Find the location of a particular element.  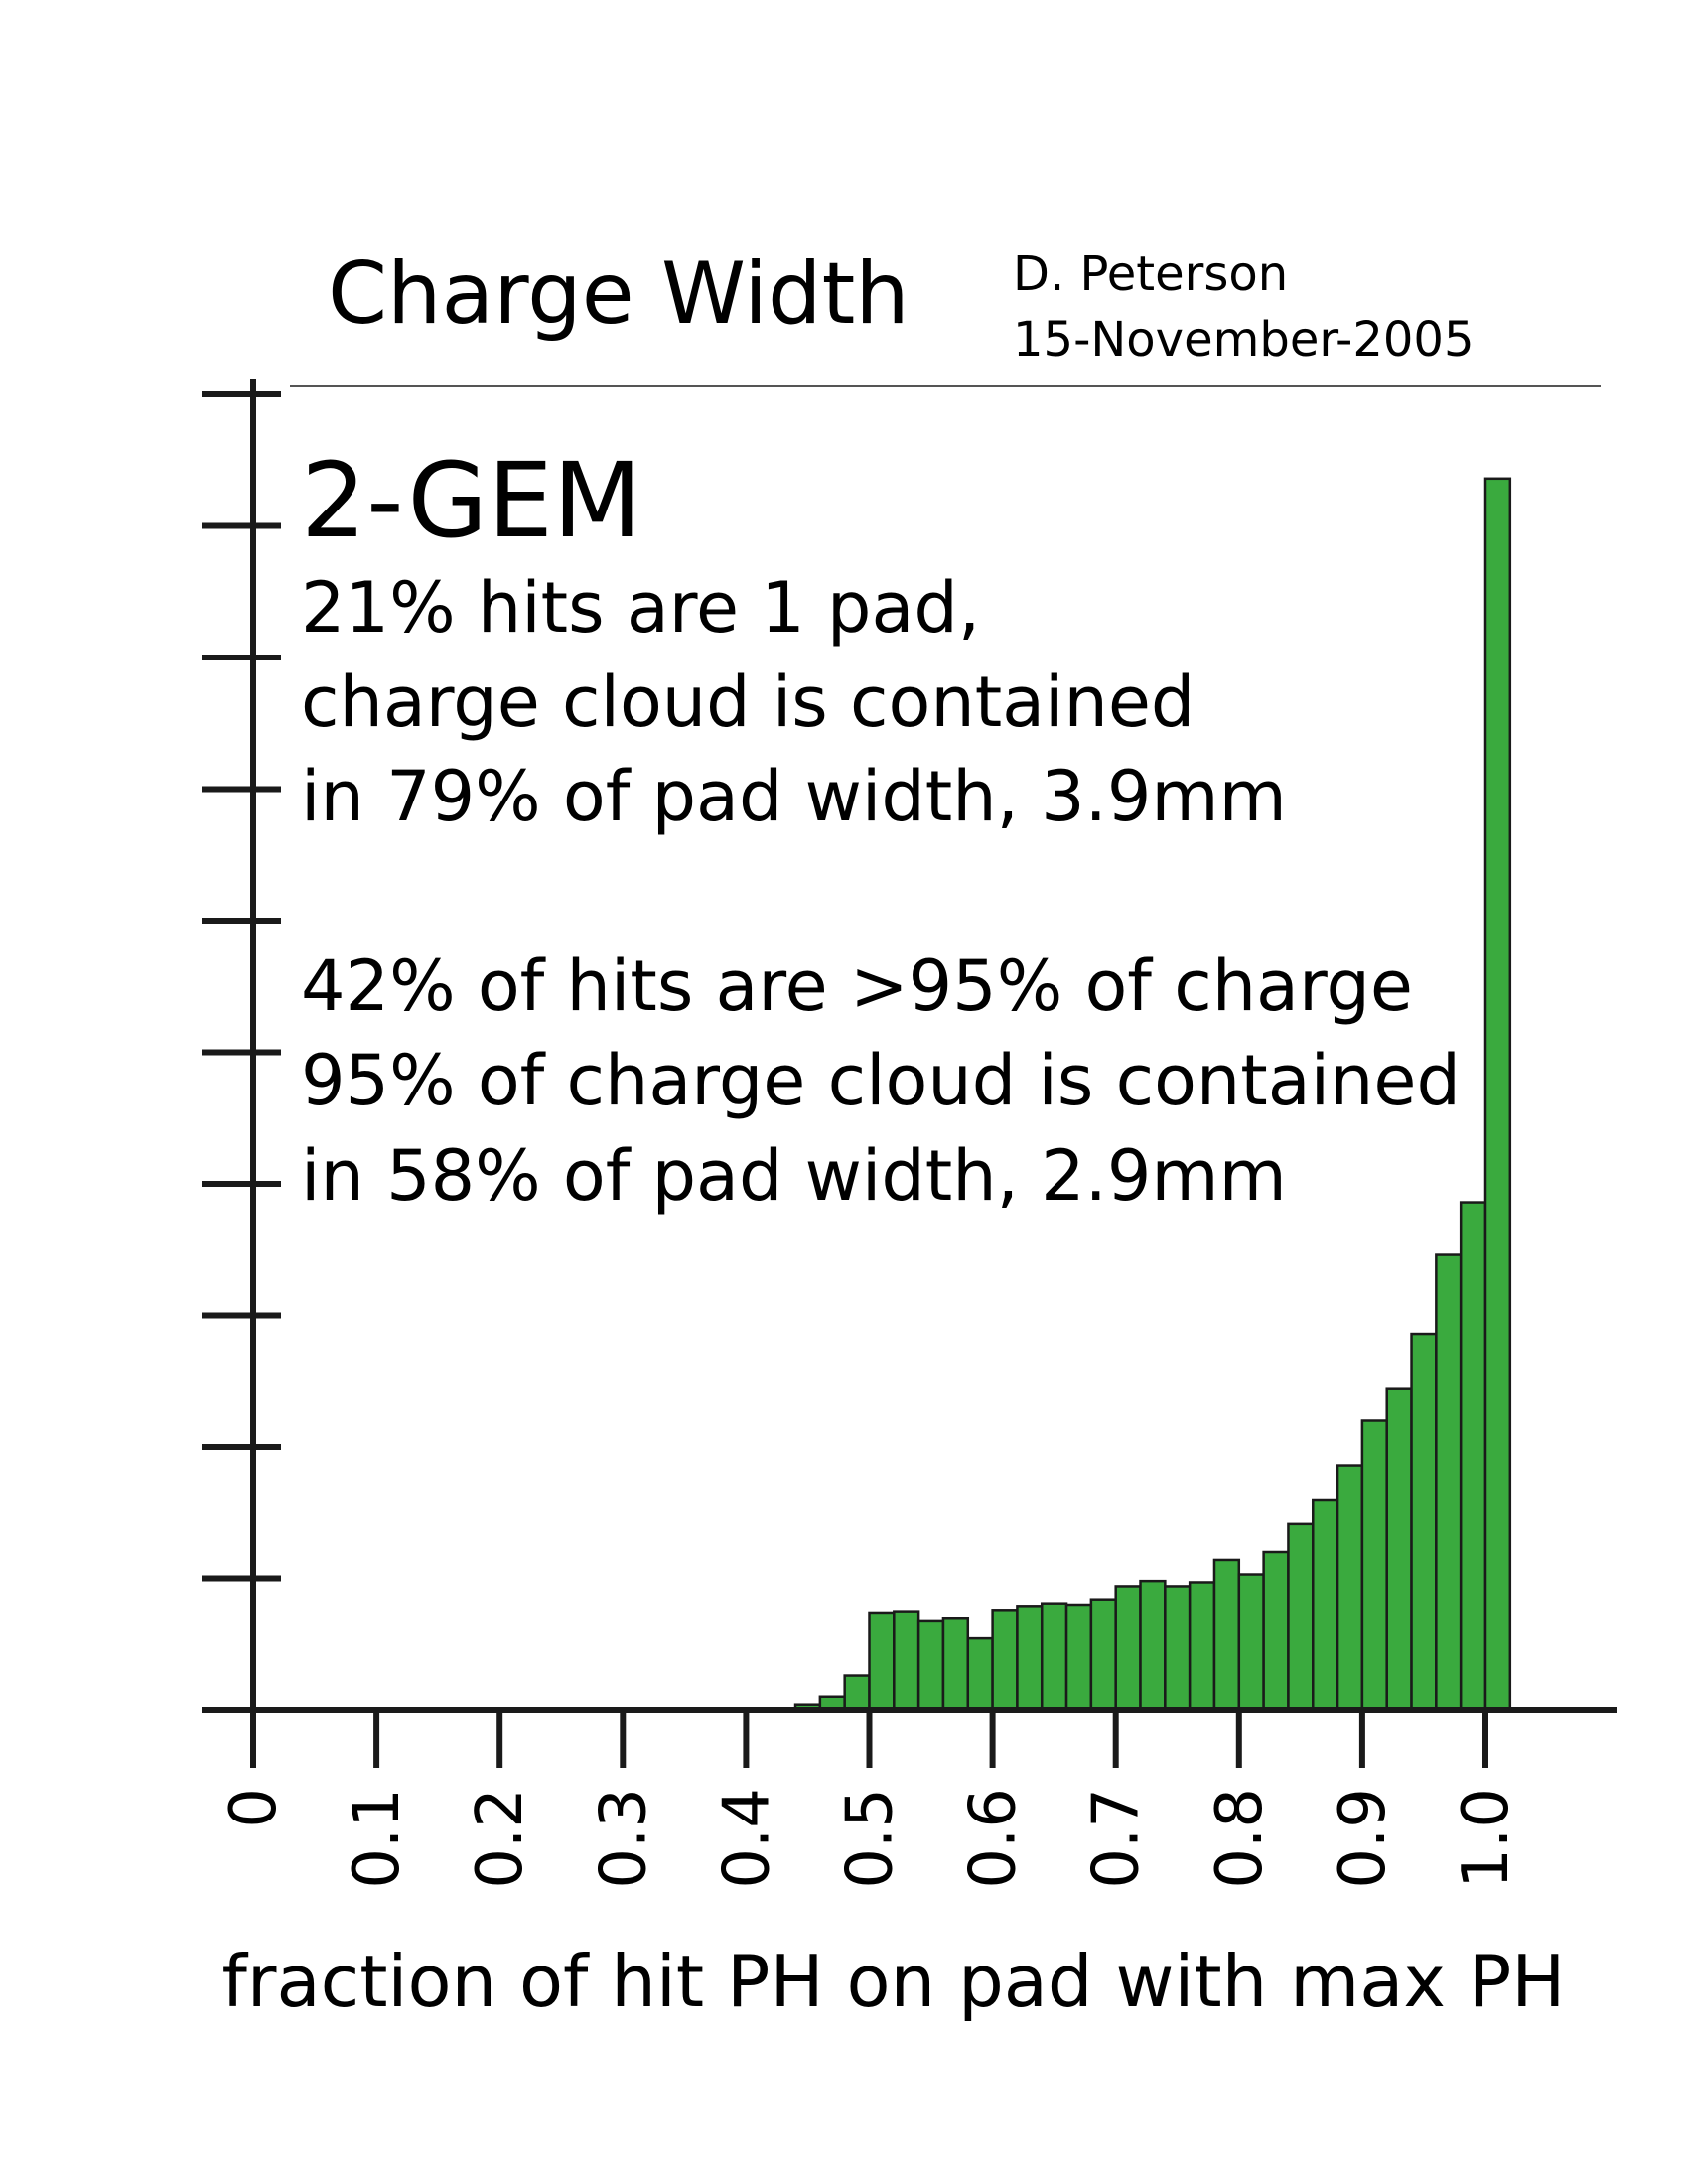

annotation-line: in 79% of pad width, 3.9mm is located at coordinates (794, 796).